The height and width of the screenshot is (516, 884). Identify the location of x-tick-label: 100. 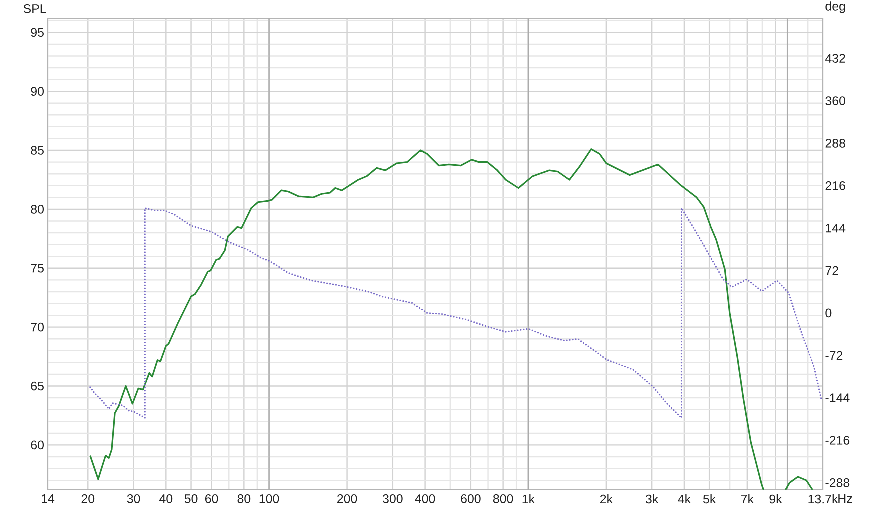
(270, 499).